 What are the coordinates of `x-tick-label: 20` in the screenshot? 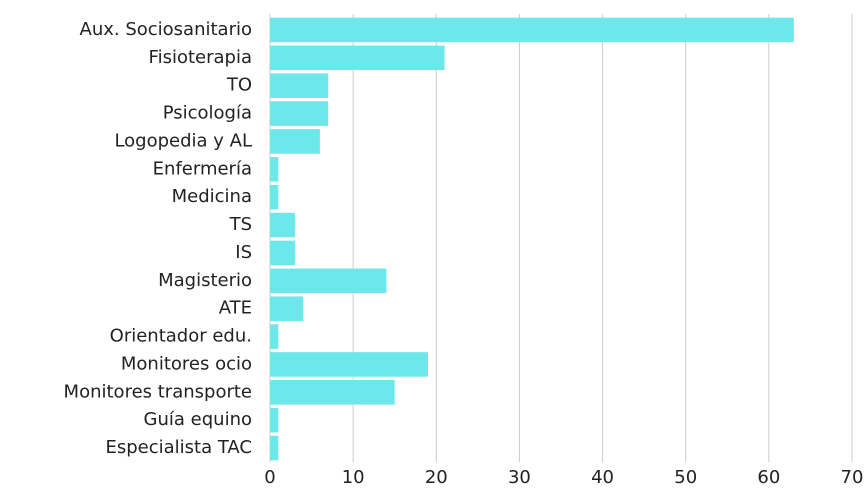 It's located at (436, 477).